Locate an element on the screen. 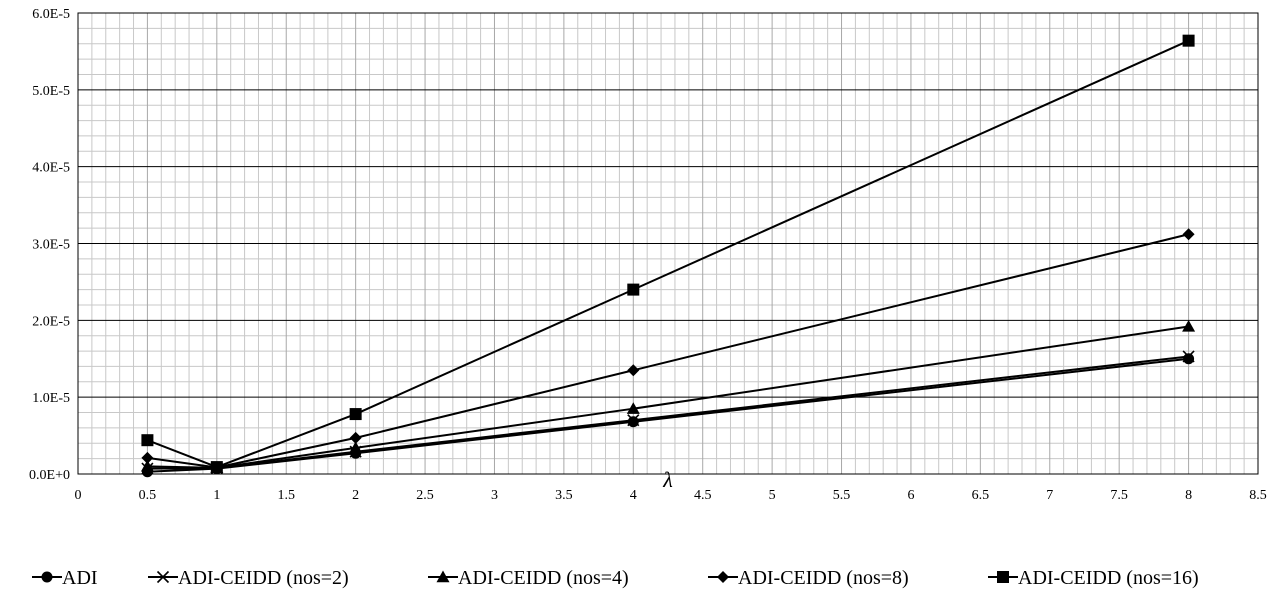 This screenshot has width=1280, height=596. x-axis-title: λ is located at coordinates (667, 479).